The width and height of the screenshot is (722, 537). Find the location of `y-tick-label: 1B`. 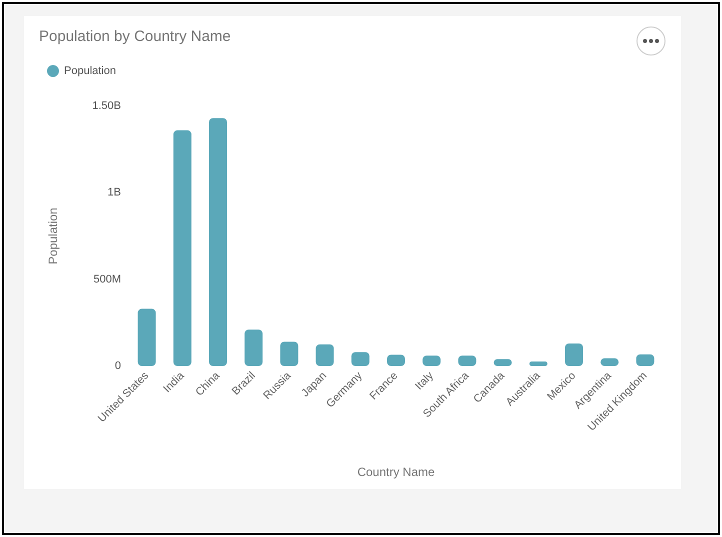

y-tick-label: 1B is located at coordinates (114, 192).